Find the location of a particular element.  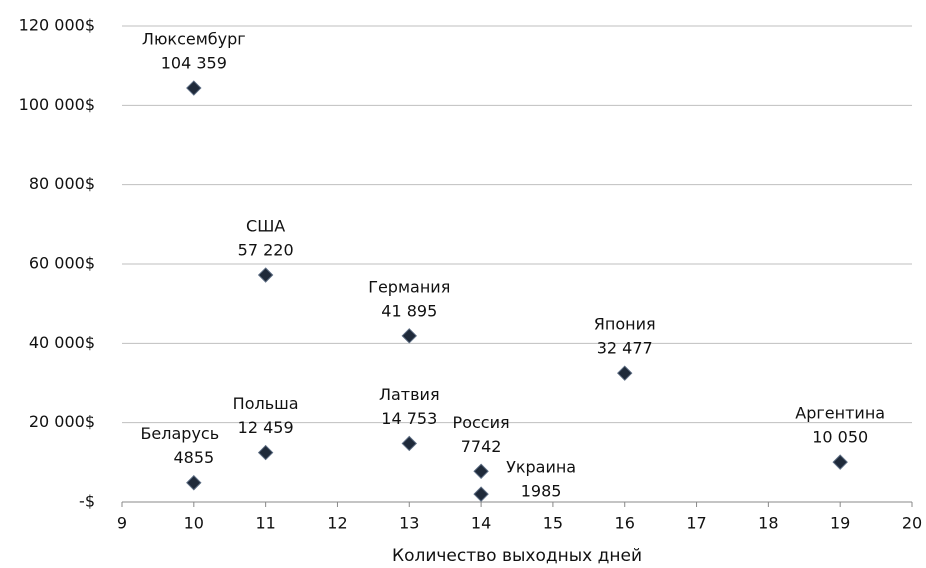

point-name: Россия is located at coordinates (481, 422).